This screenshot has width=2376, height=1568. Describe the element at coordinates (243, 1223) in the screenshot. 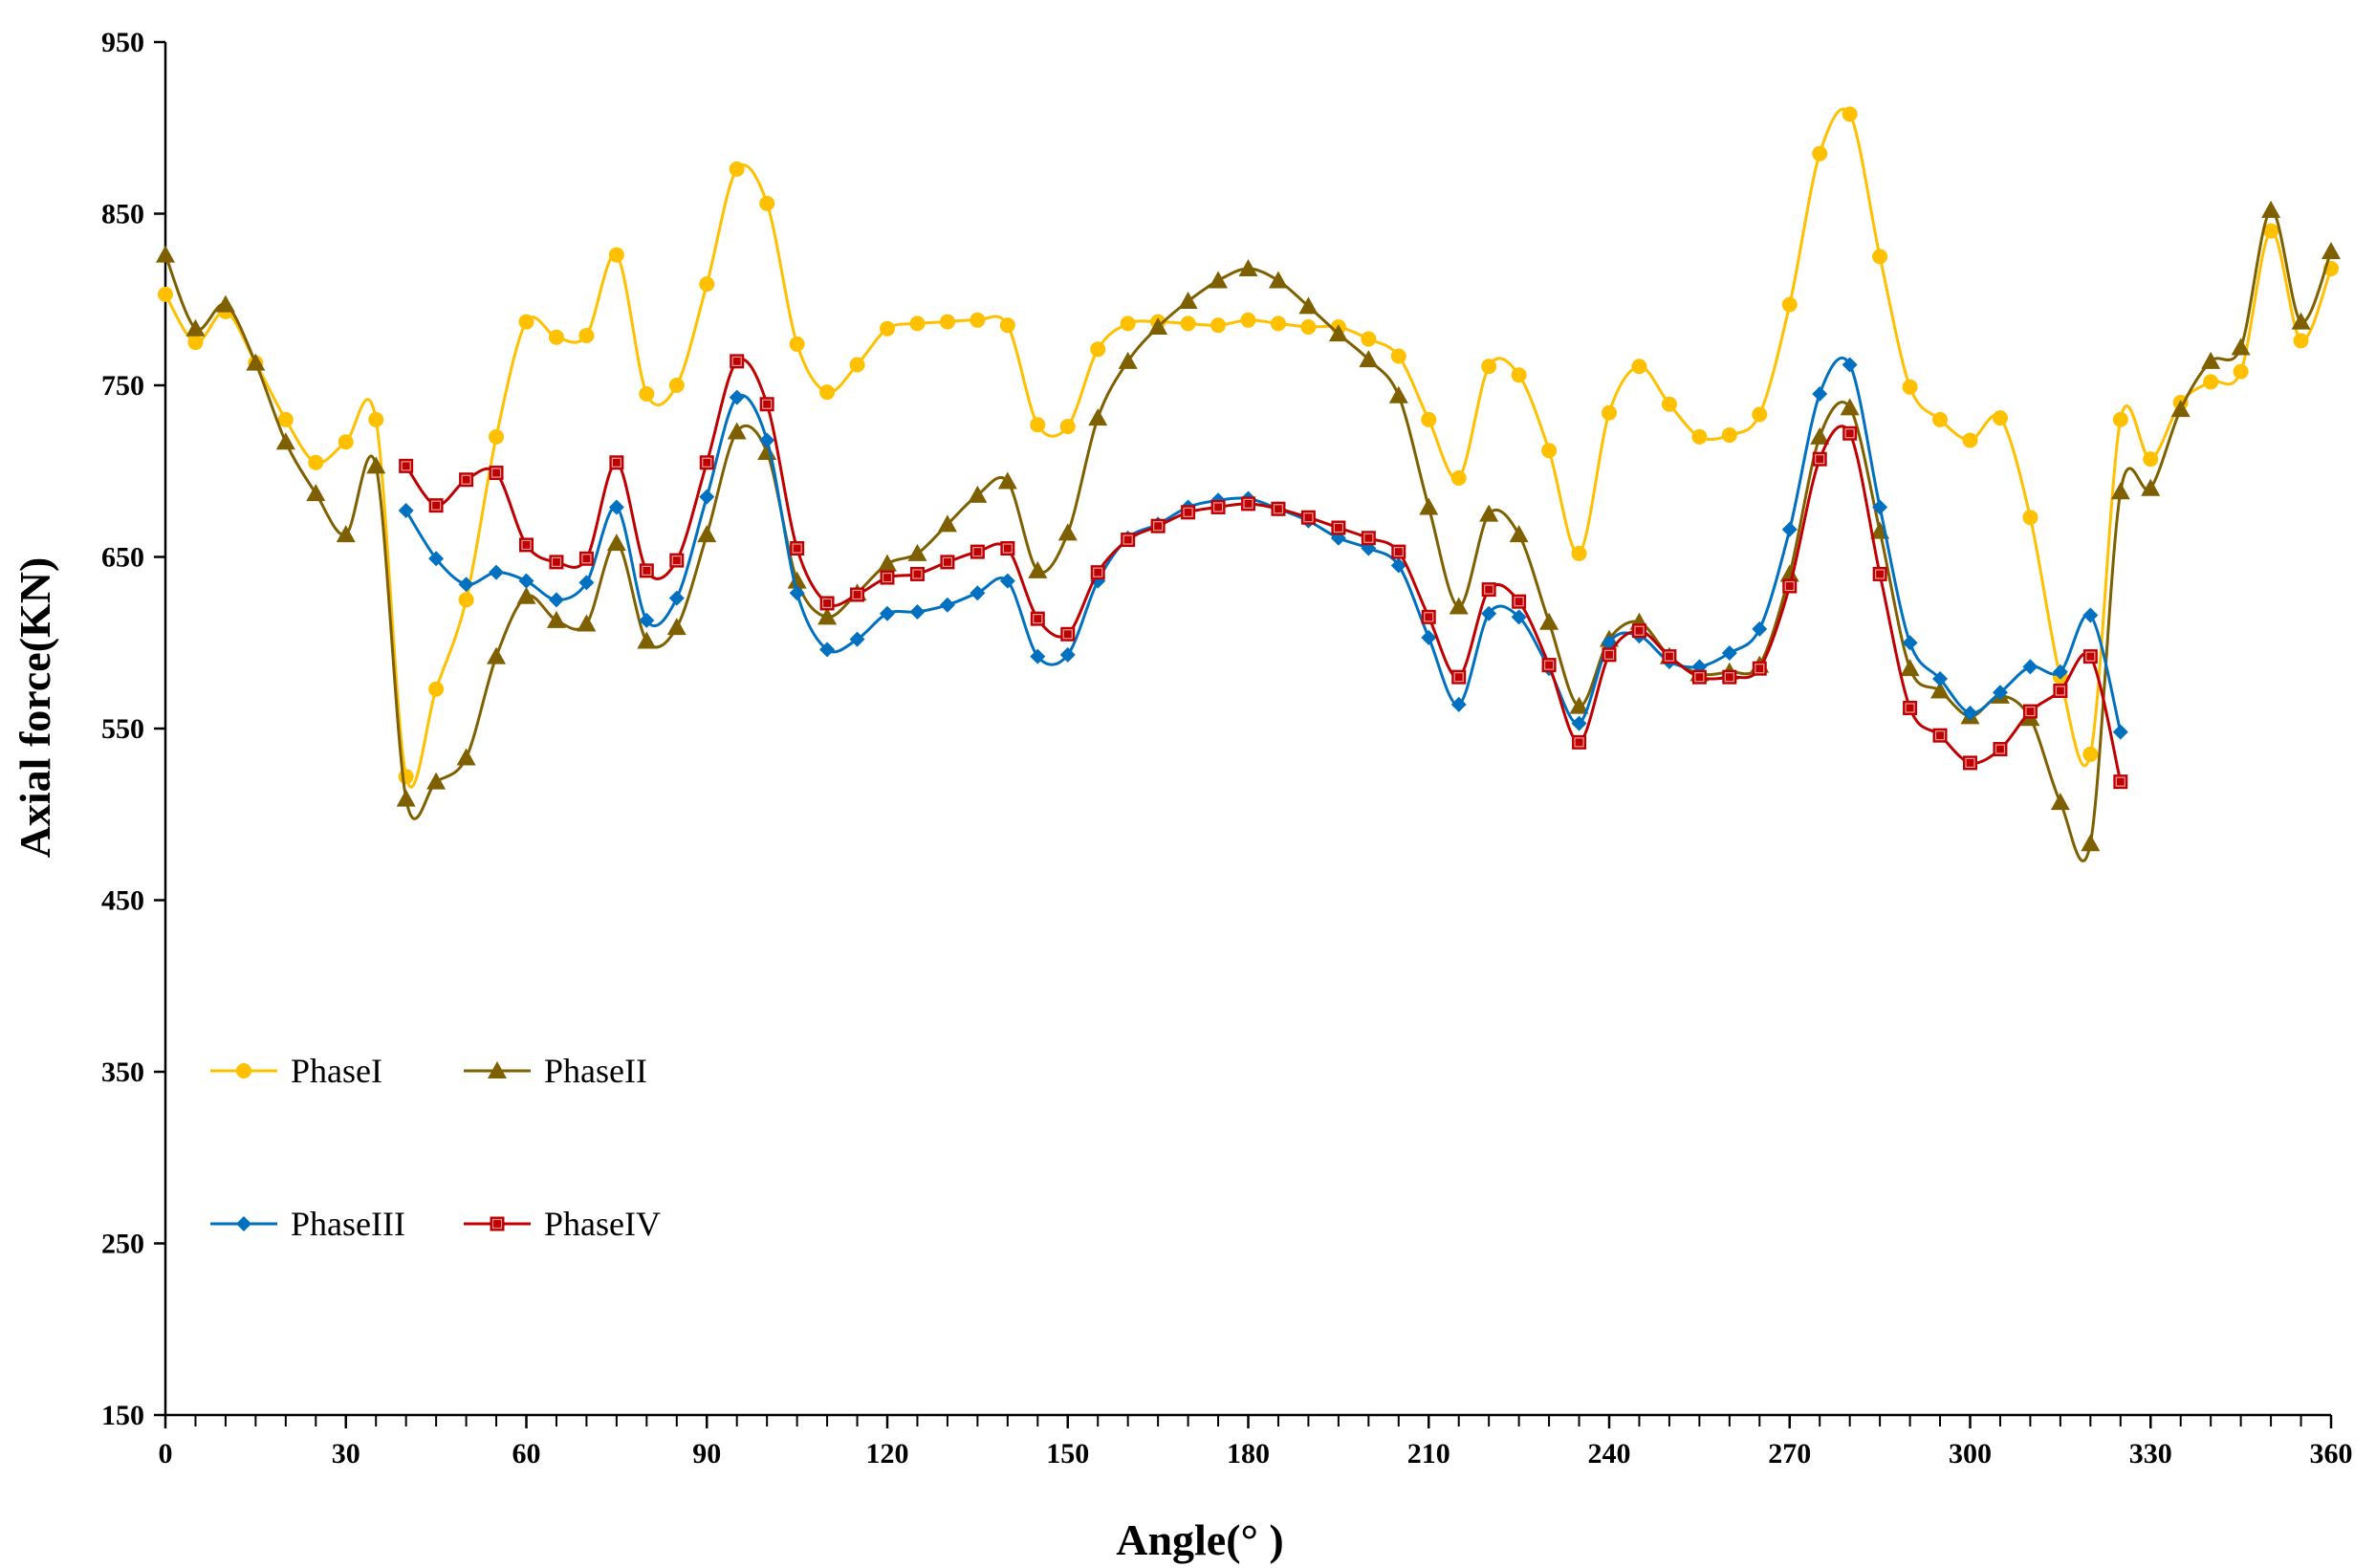

I see `legend-marker-PhaseIII` at that location.